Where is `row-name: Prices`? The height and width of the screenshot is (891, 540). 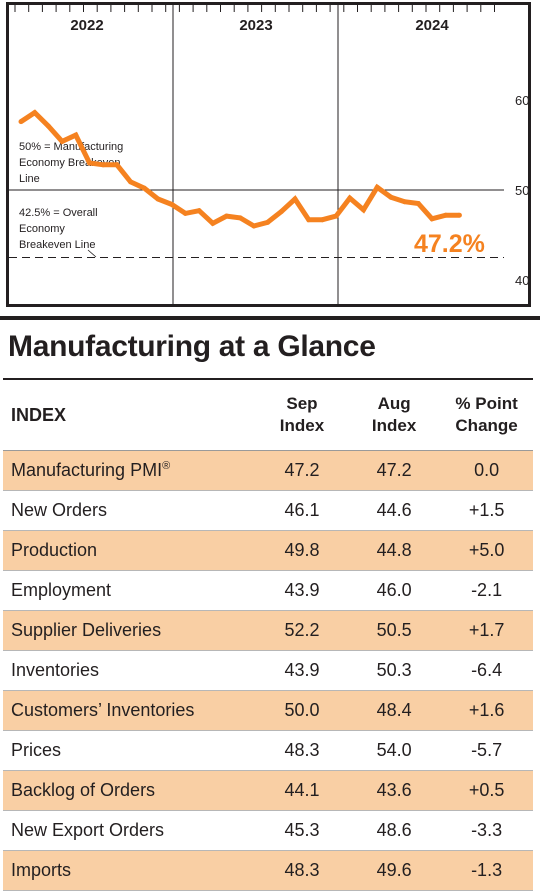 row-name: Prices is located at coordinates (129, 750).